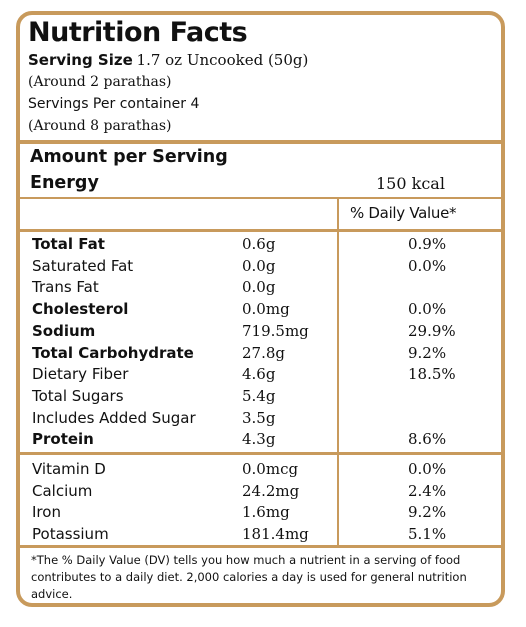  Describe the element at coordinates (129, 157) in the screenshot. I see `amount-per-serving-header: Amount per Serving` at that location.